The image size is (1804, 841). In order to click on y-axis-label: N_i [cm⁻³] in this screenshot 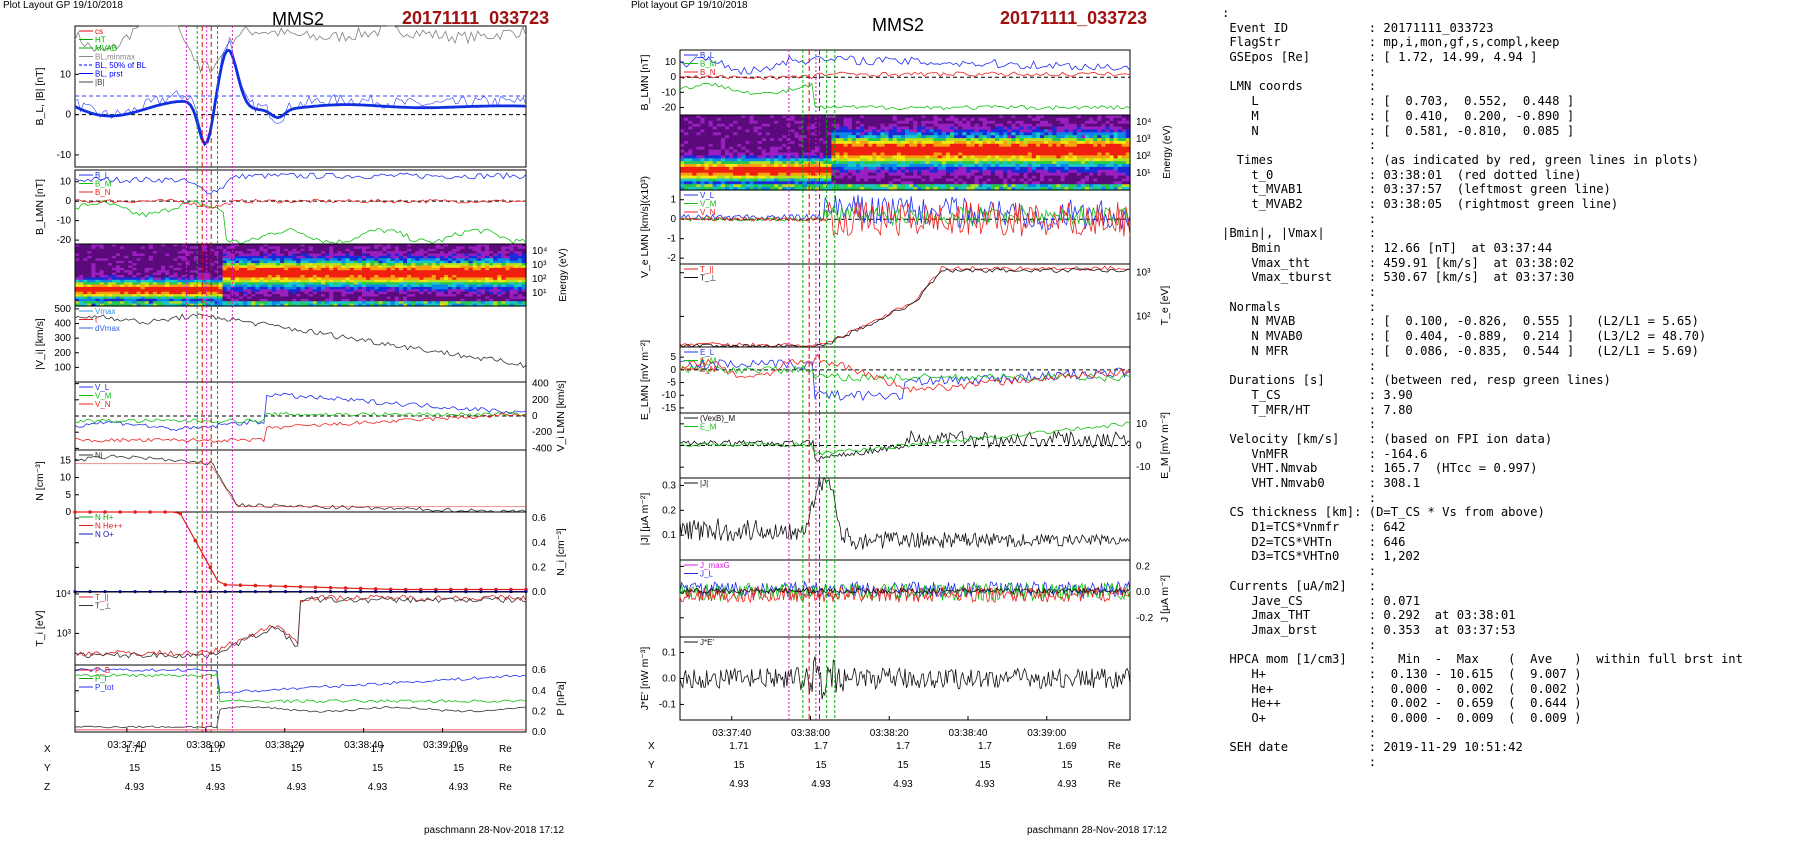, I will do `click(561, 552)`.